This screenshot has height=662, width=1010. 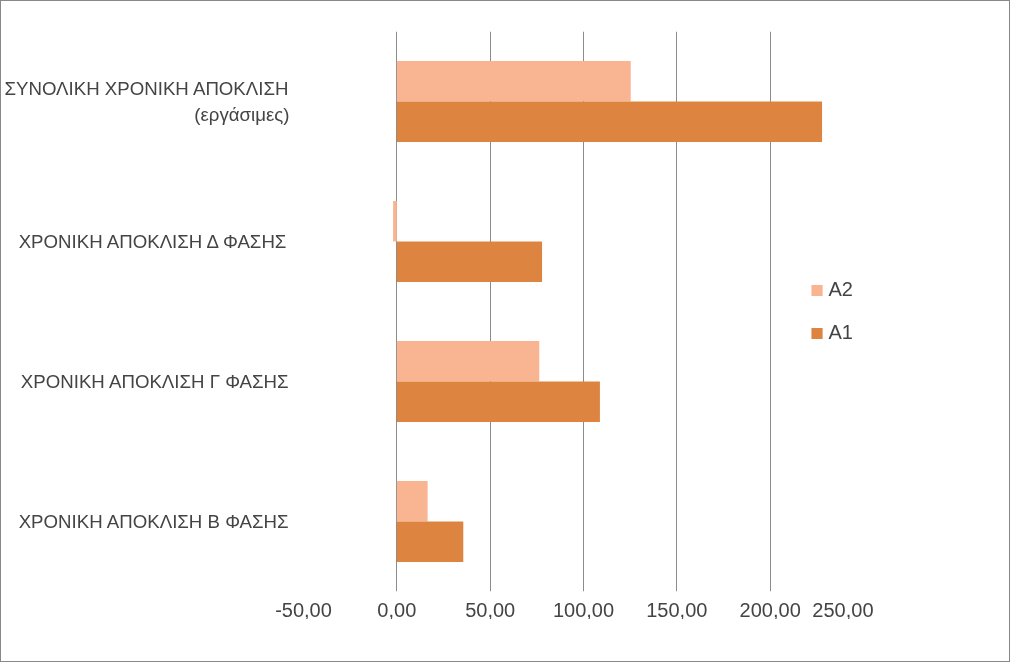 I want to click on legend-label: A1, so click(x=840, y=332).